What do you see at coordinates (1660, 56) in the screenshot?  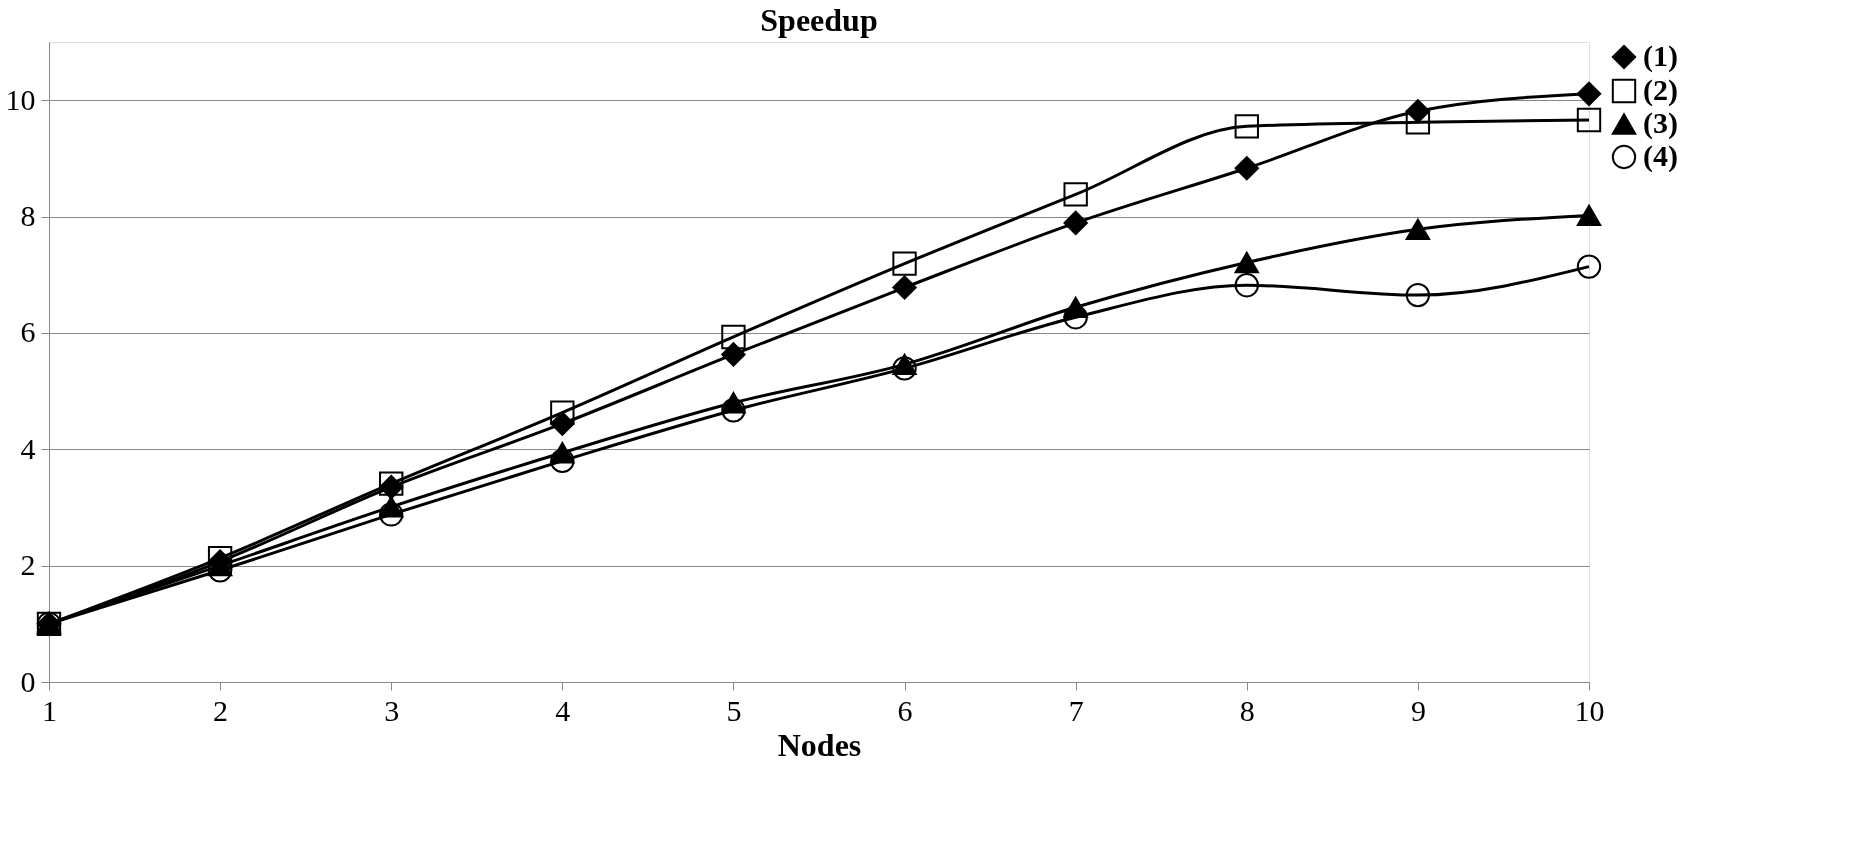 I see `legend-label: (1)` at bounding box center [1660, 56].